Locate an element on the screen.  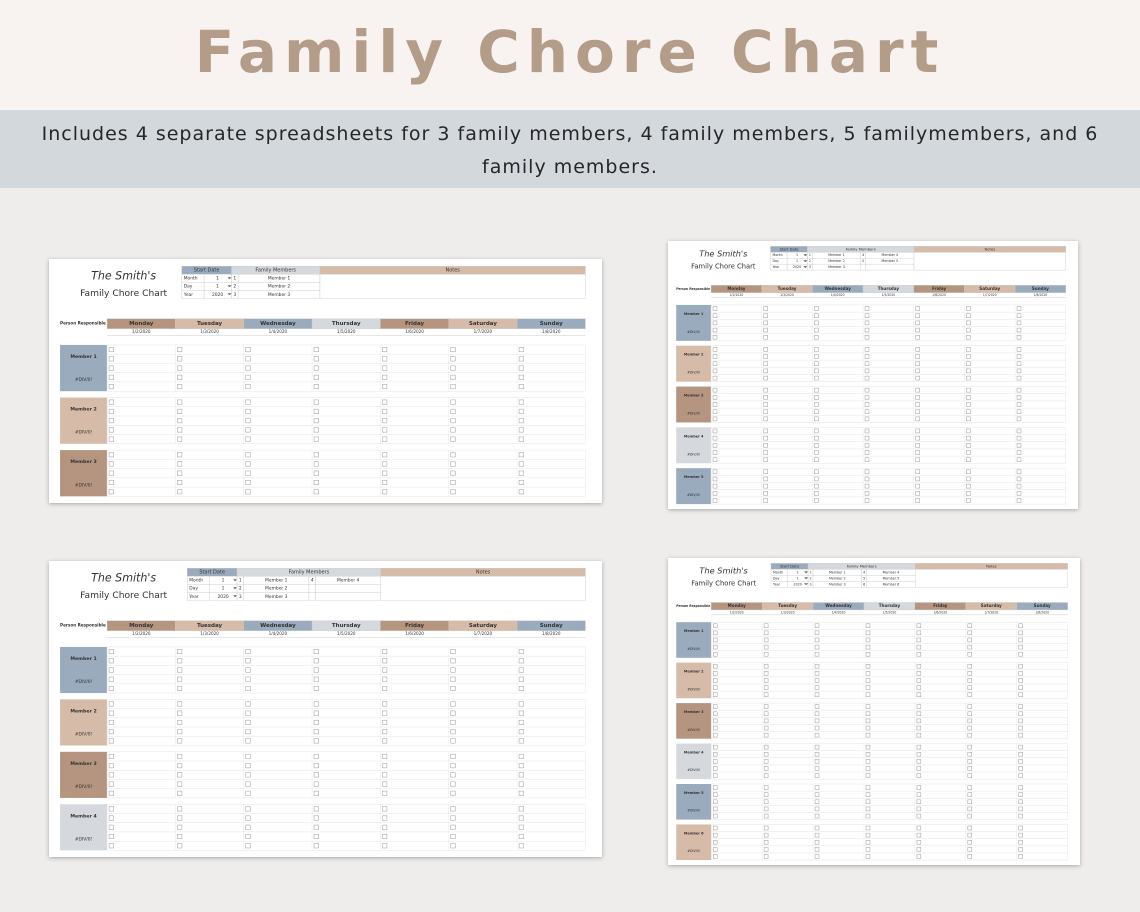
cell-text: 1 is located at coordinates (797, 255).